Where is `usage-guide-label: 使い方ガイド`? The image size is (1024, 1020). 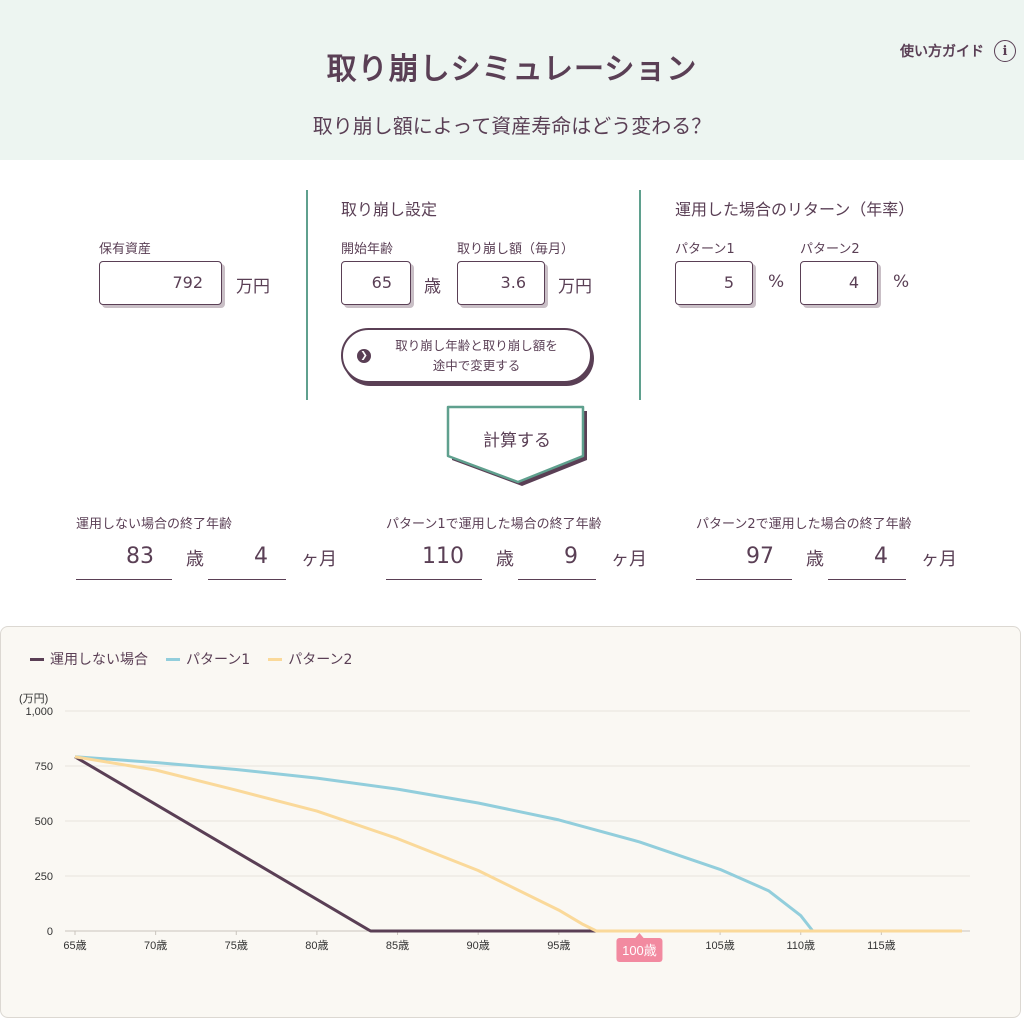 usage-guide-label: 使い方ガイド is located at coordinates (942, 52).